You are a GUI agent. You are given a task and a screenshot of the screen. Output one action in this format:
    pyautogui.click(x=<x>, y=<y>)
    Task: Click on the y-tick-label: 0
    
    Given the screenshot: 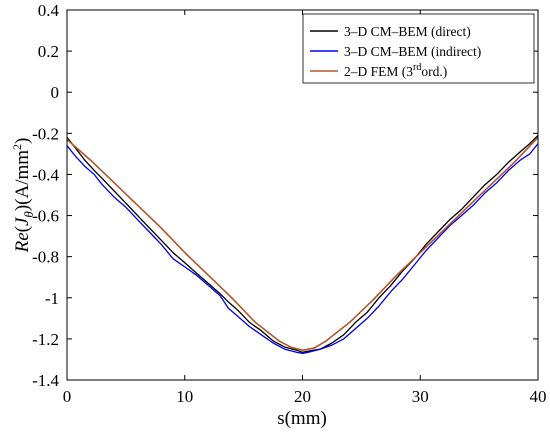 What is the action you would take?
    pyautogui.click(x=55, y=92)
    